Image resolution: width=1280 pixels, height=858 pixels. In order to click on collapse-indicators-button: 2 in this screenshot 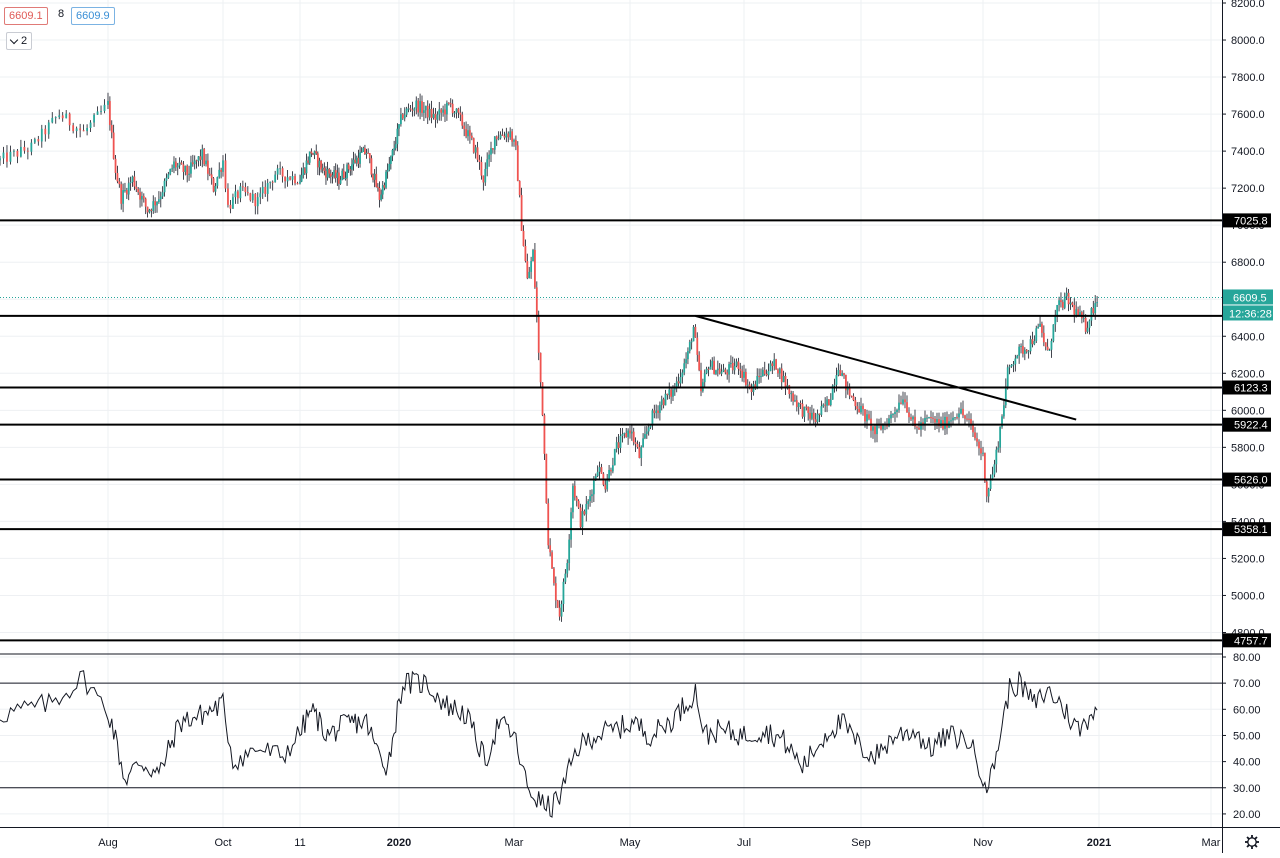, I will do `click(19, 41)`.